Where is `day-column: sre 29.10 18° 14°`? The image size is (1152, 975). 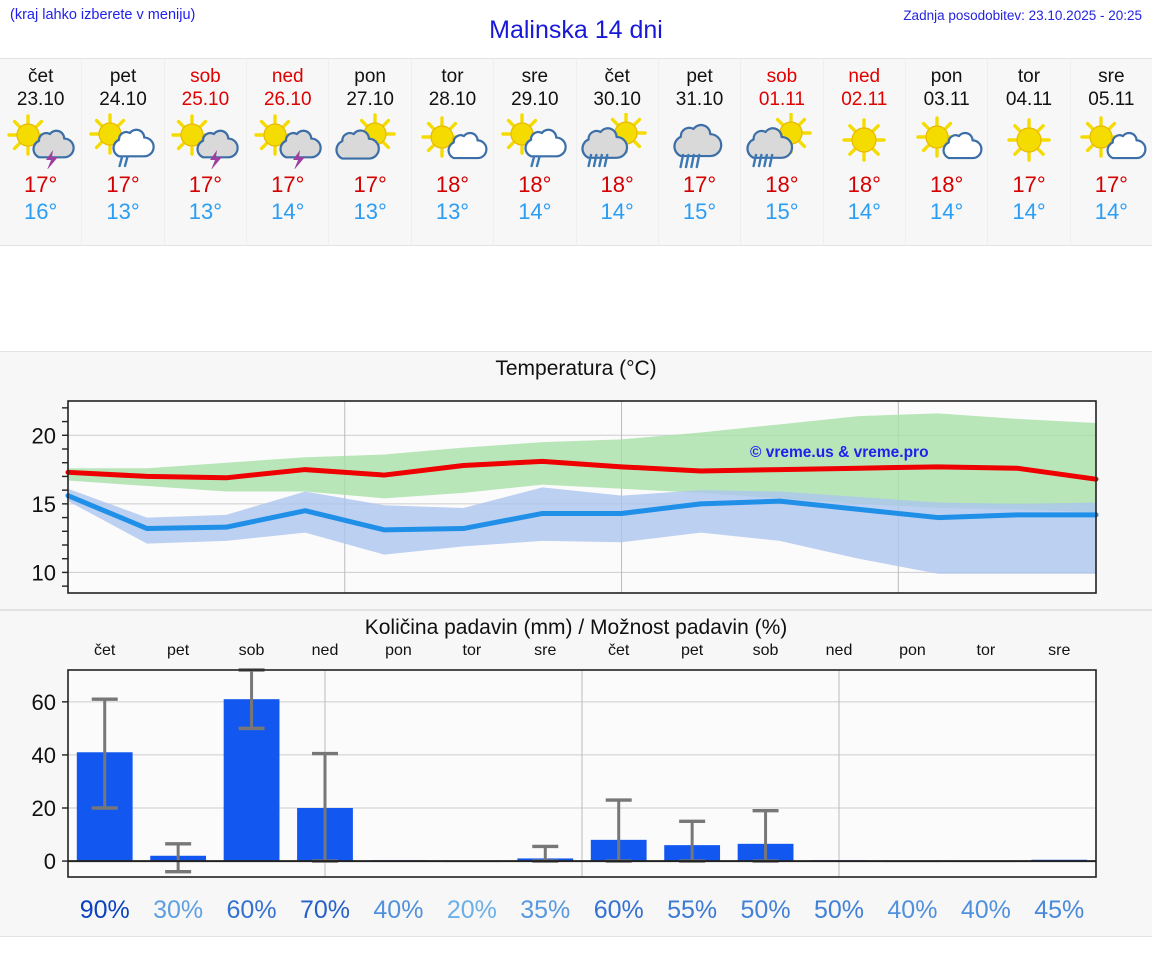
day-column: sre 29.10 18° 14° is located at coordinates (535, 152).